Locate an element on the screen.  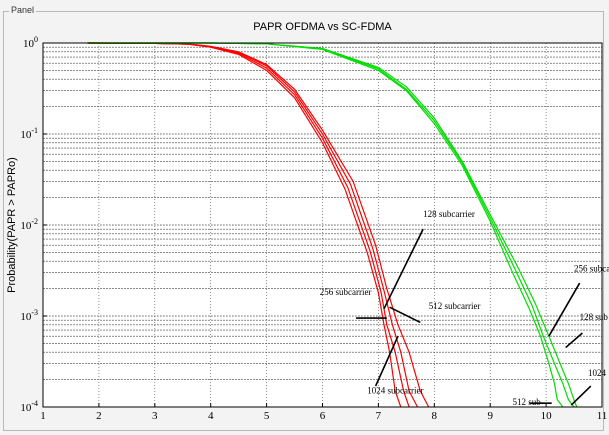
x-tick-label: 7 is located at coordinates (379, 416).